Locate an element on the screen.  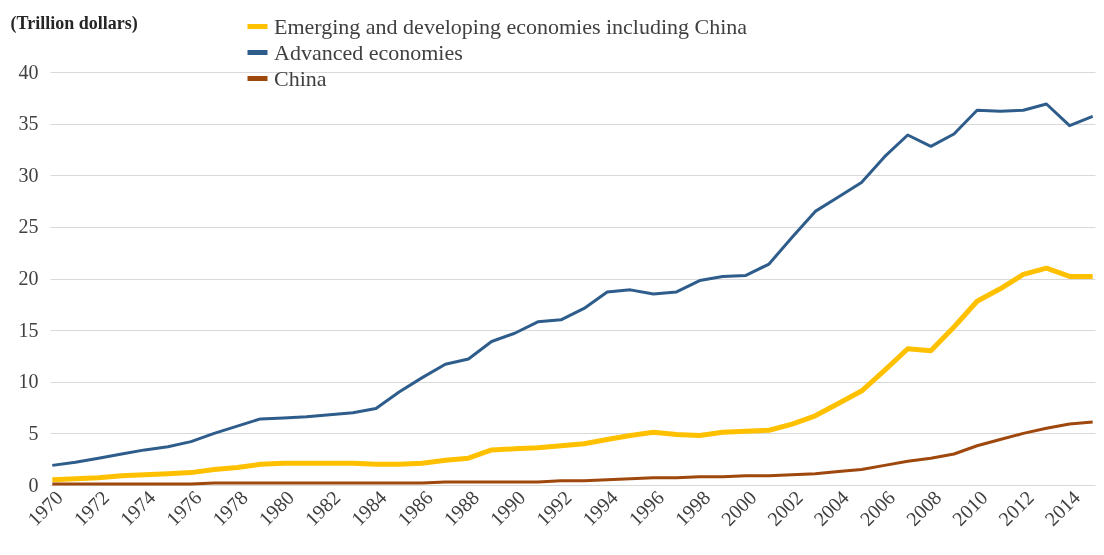
x-tick-label: 1982 is located at coordinates (322, 508).